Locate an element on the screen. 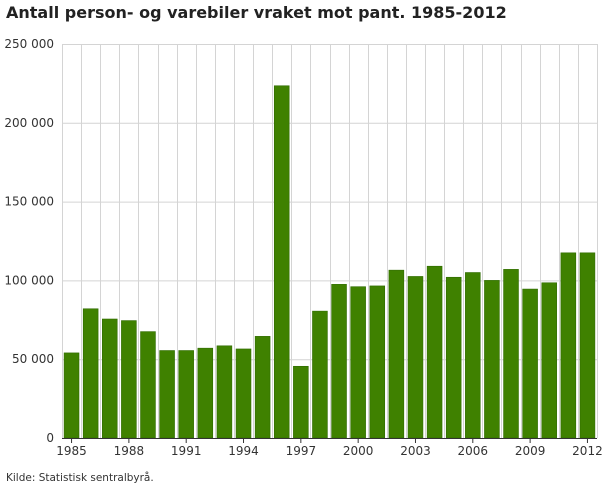  bar-2010 is located at coordinates (549, 360).